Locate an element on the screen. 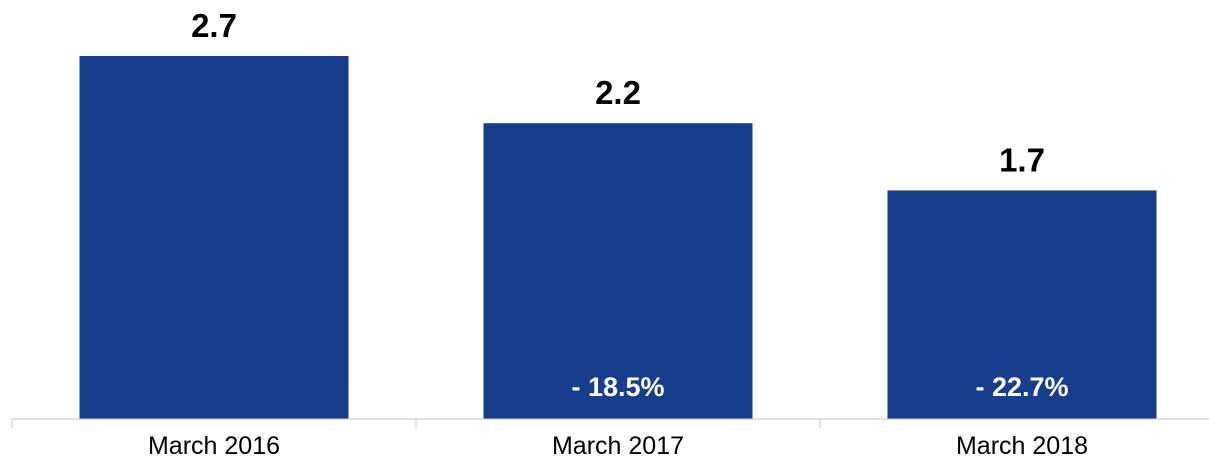  bar-value-label: 1.7 is located at coordinates (1022, 159).